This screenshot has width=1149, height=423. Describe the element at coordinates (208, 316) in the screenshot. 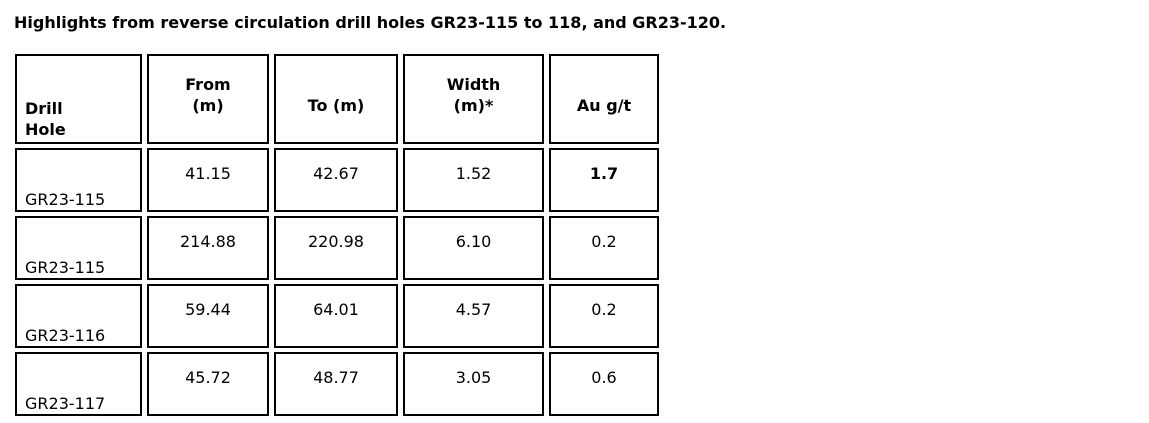

I see `from-cell: 59.44` at that location.